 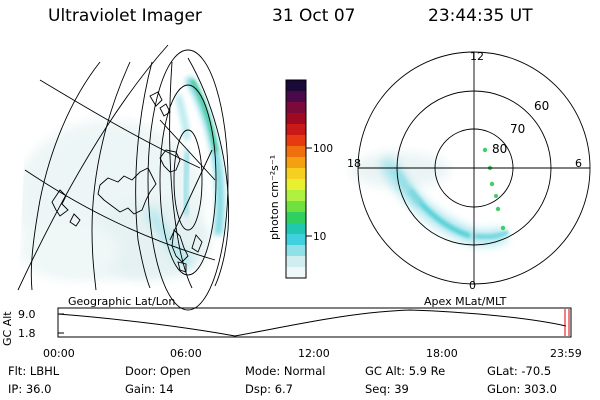 What do you see at coordinates (7, 328) in the screenshot?
I see `alt-axis-label: GC Alt` at bounding box center [7, 328].